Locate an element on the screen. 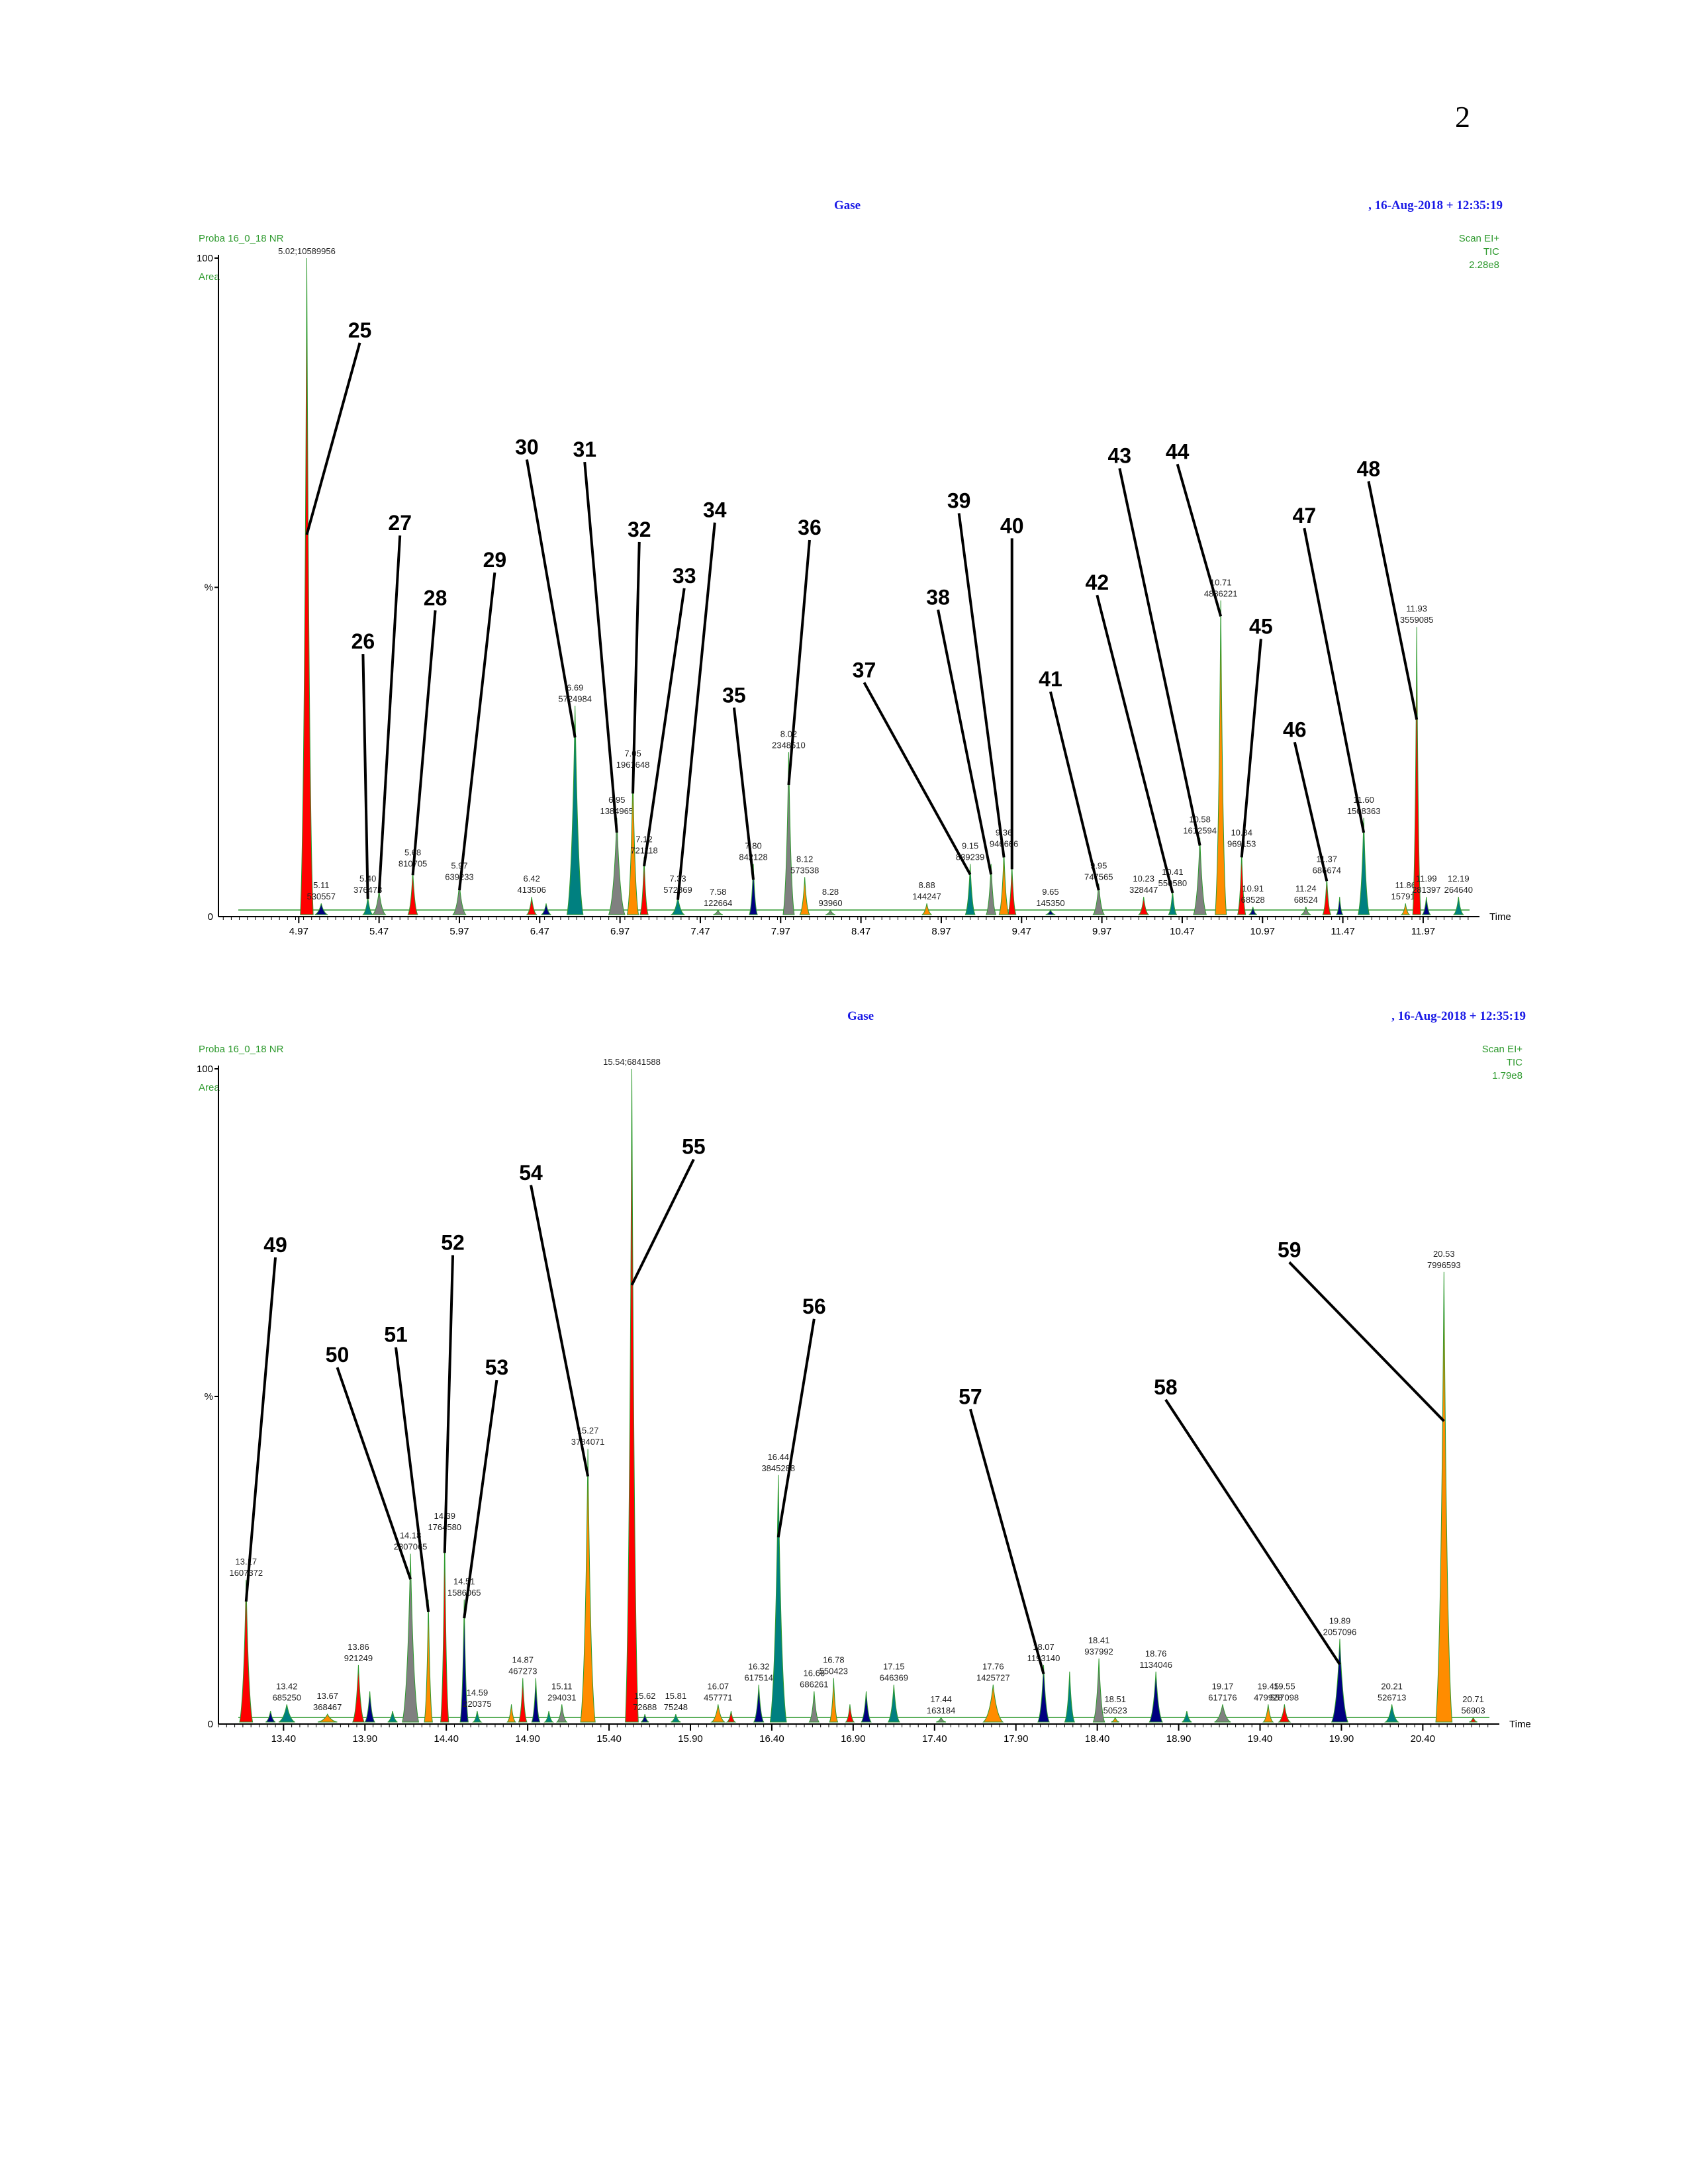 The height and width of the screenshot is (2184, 1688). peak-label: 11.24 is located at coordinates (1306, 889).